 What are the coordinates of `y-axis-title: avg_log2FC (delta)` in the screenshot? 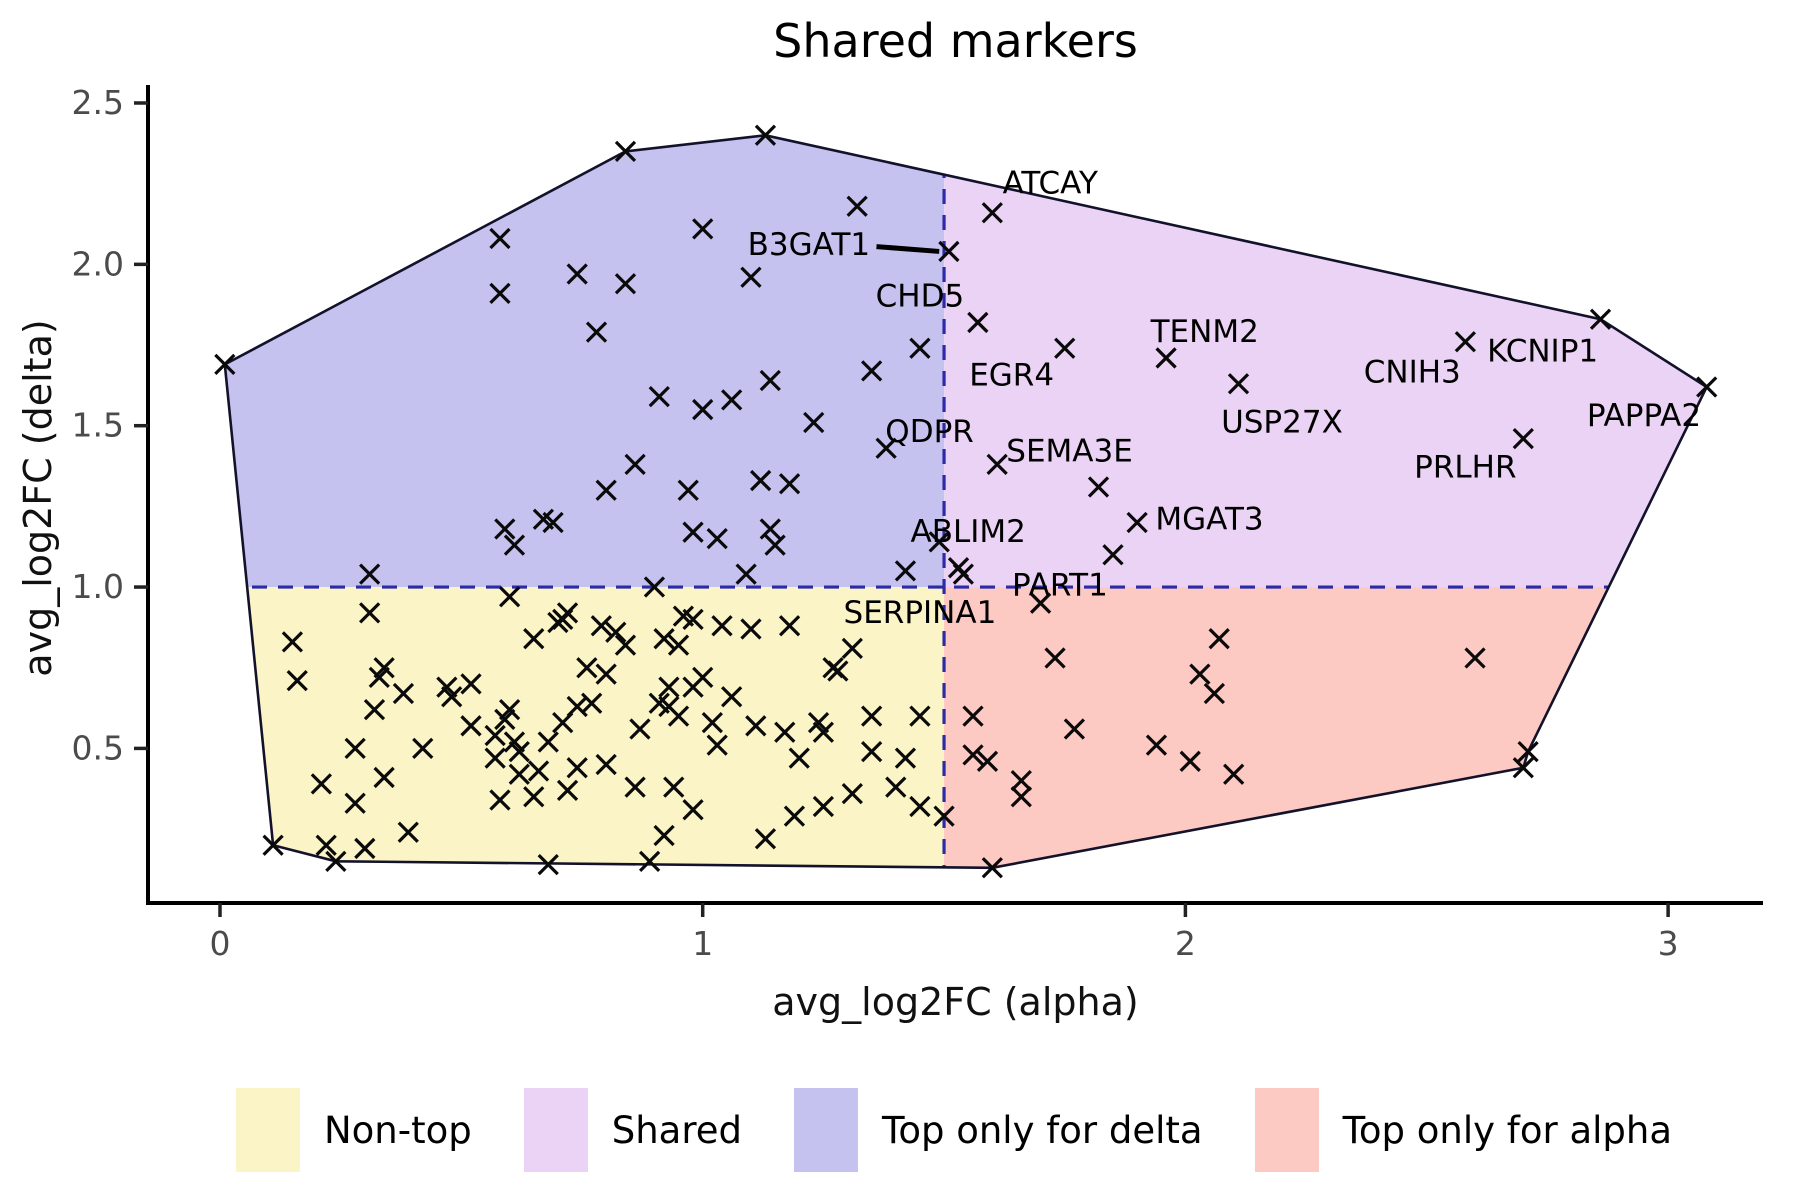 It's located at (38, 498).